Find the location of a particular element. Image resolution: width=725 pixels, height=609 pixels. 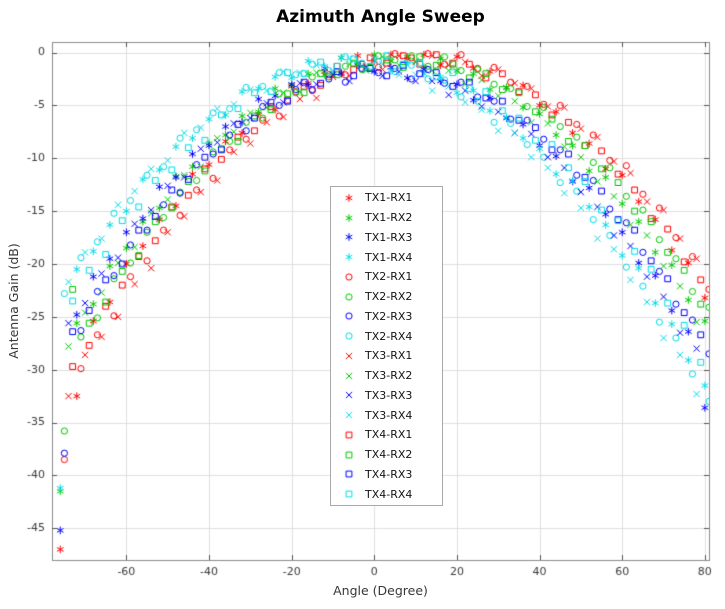

chart-title: Azimuth Angle Sweep is located at coordinates (380, 17).